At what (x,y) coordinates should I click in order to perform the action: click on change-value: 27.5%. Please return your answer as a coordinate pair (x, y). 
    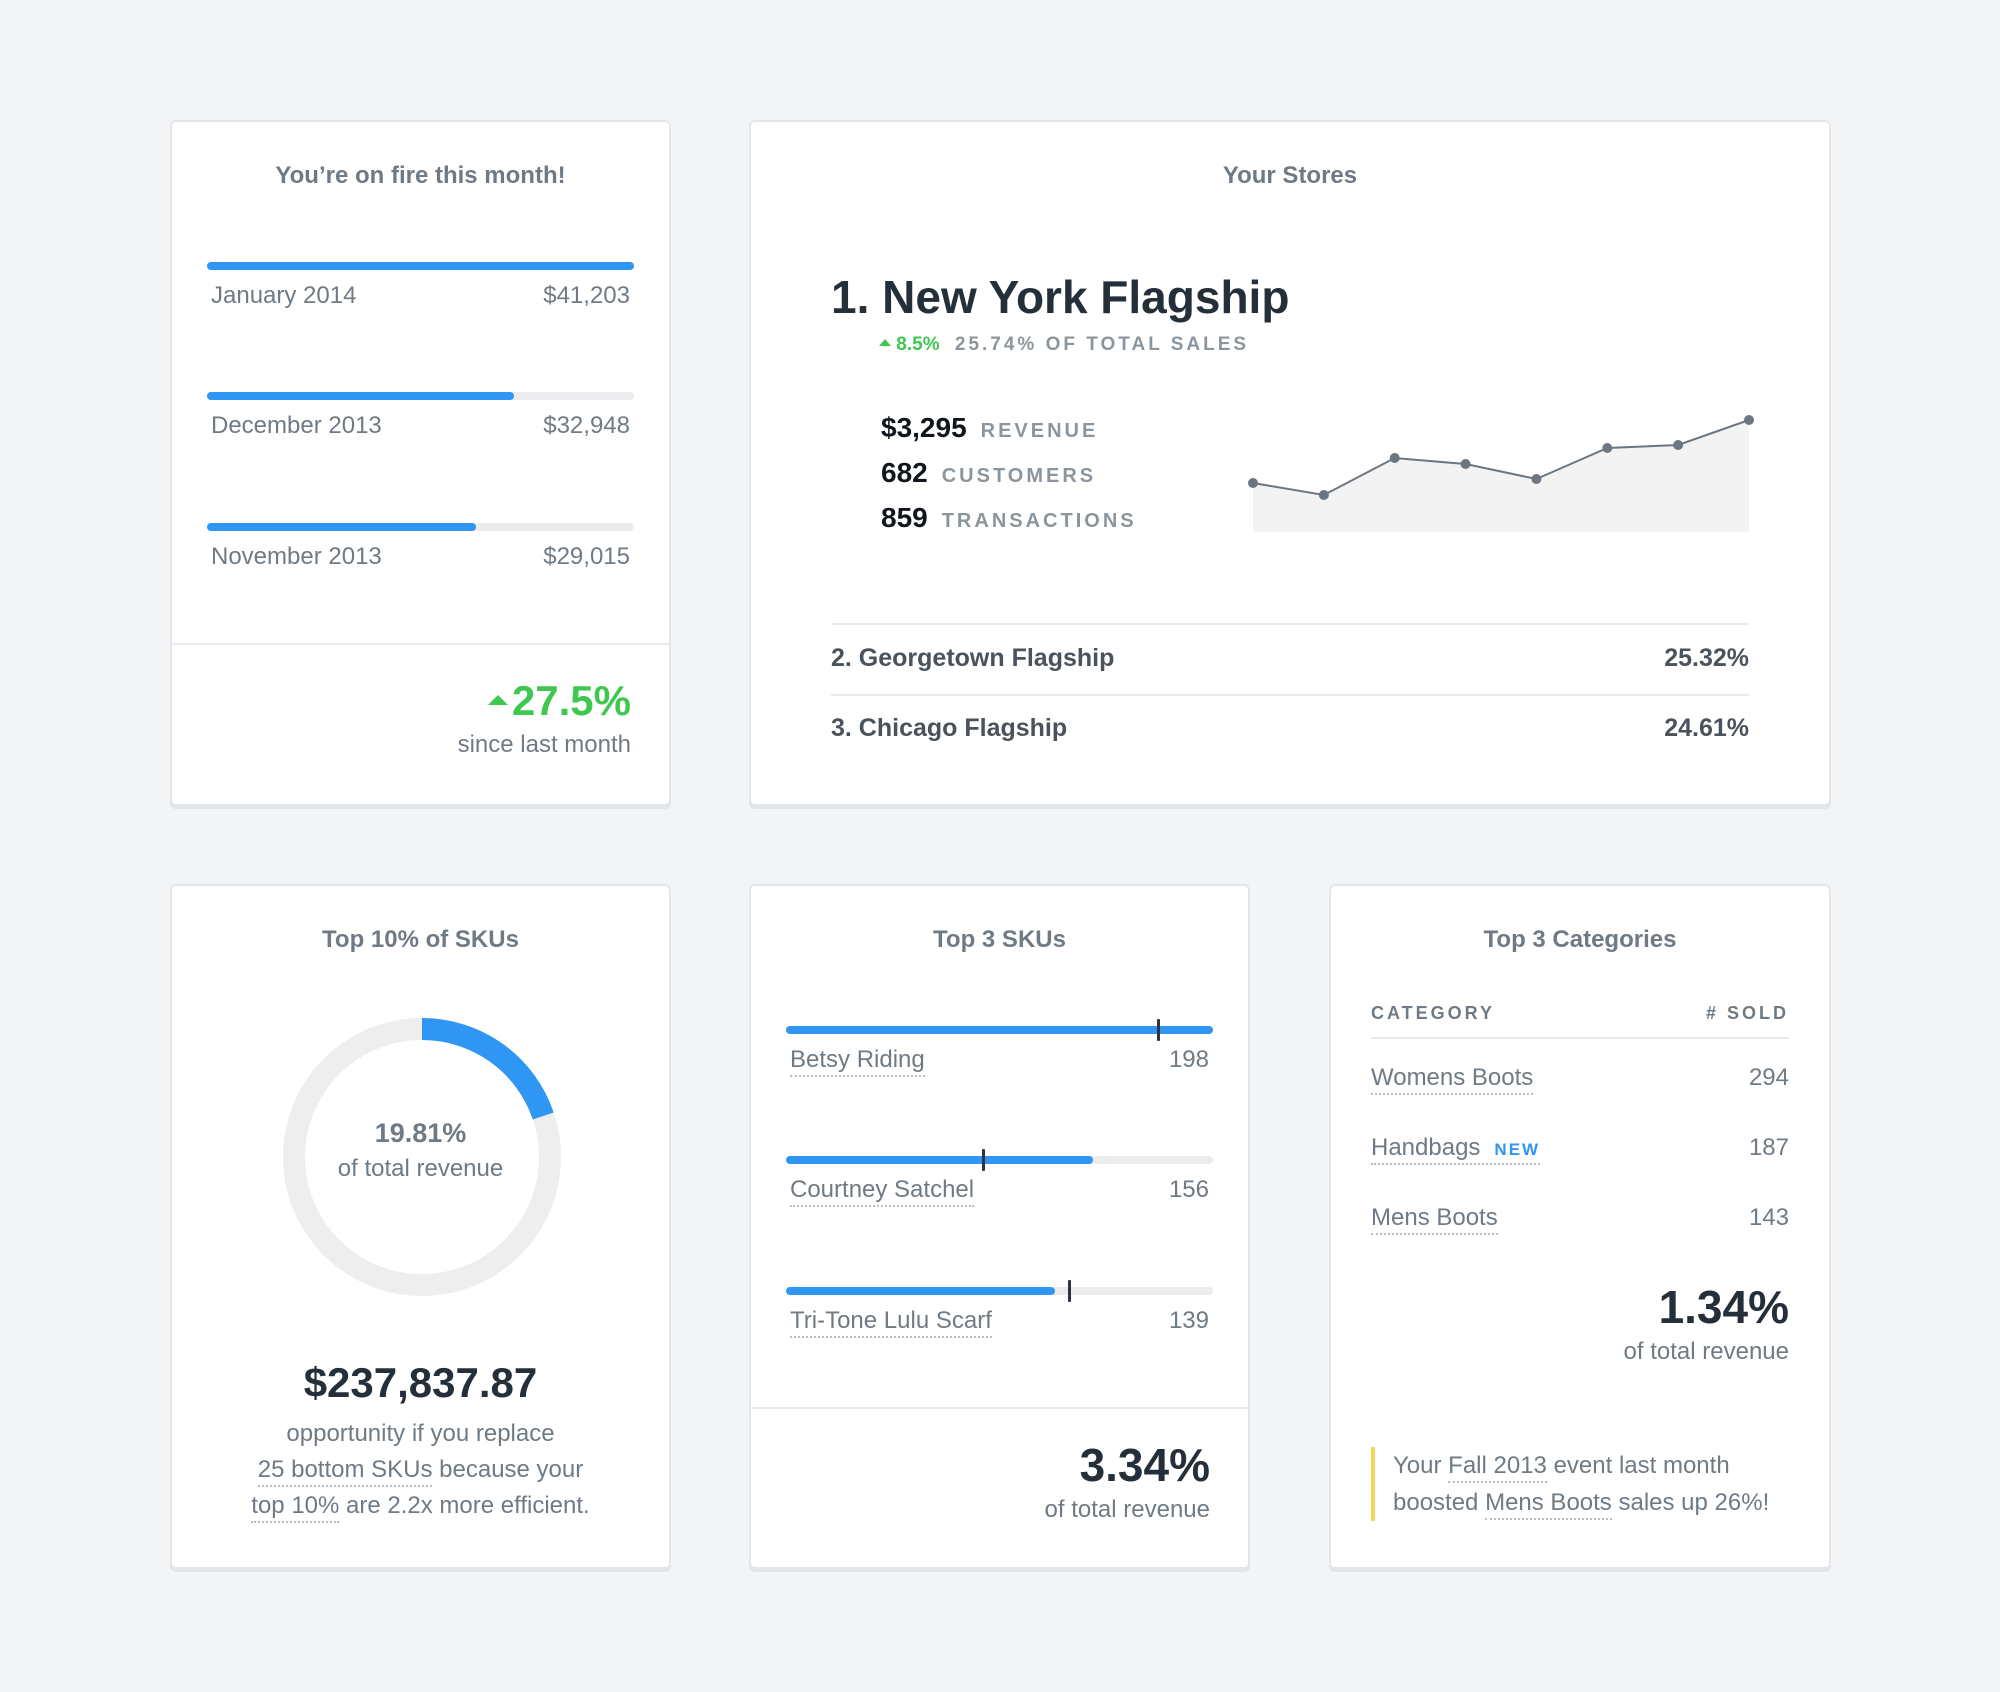
    Looking at the image, I should click on (571, 700).